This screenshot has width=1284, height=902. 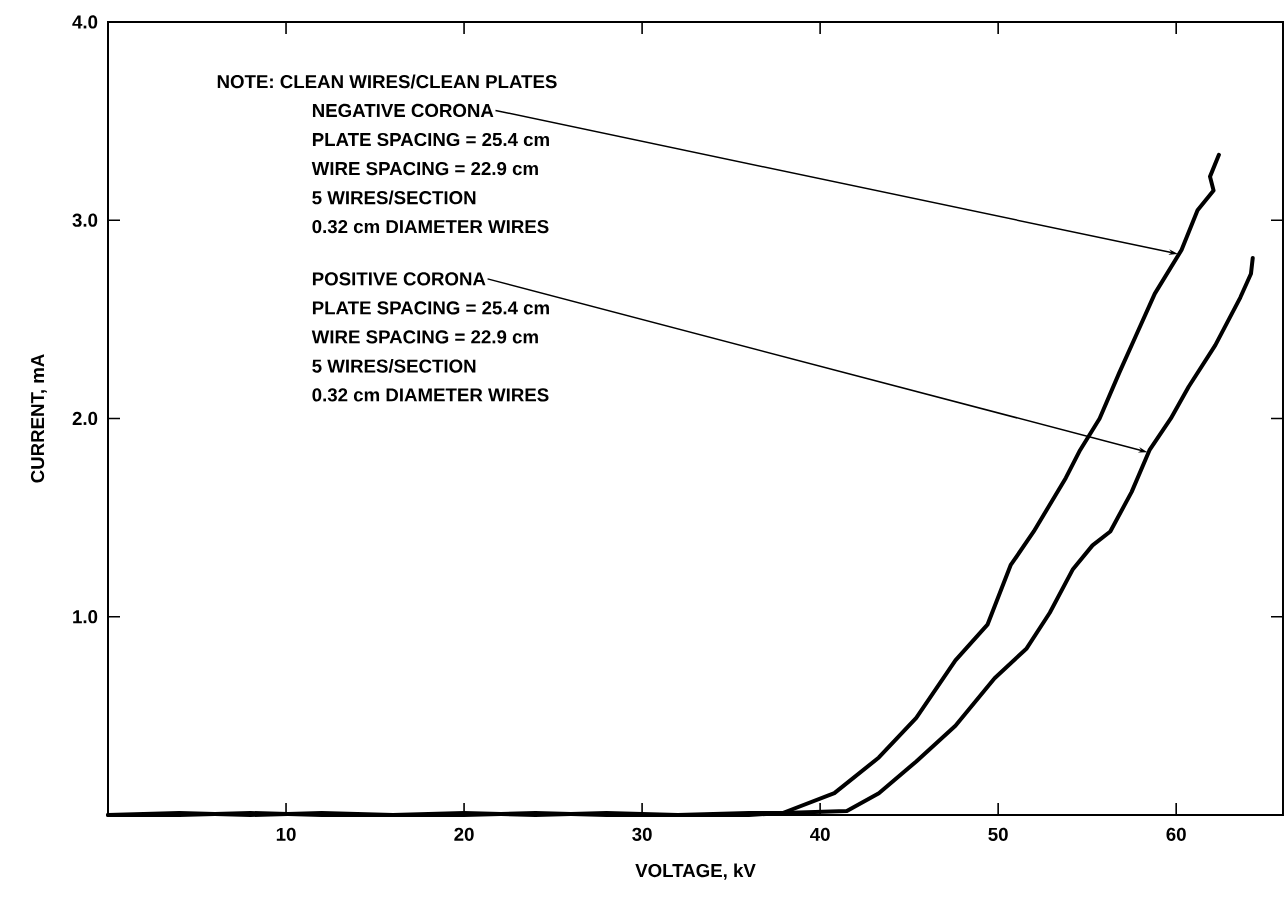 What do you see at coordinates (85, 617) in the screenshot?
I see `y-tick-label: 1.0` at bounding box center [85, 617].